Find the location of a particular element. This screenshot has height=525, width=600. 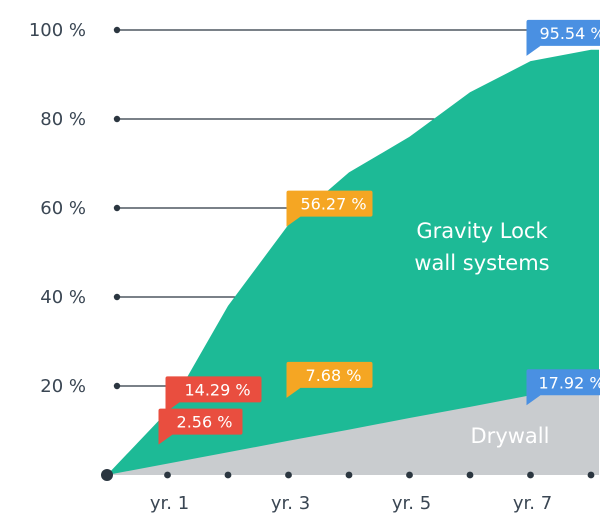

y-tick-label: 20 % is located at coordinates (63, 386).